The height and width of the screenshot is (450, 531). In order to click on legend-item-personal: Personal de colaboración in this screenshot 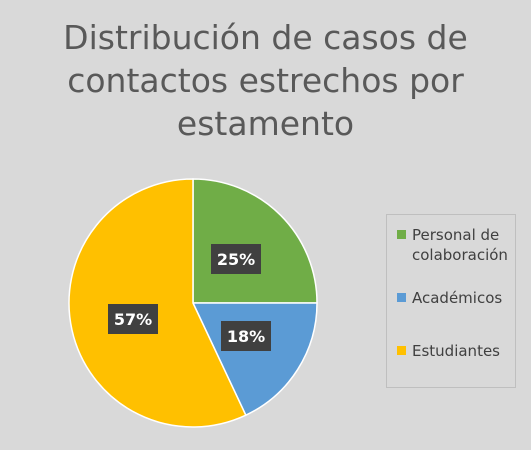, I will do `click(456, 245)`.